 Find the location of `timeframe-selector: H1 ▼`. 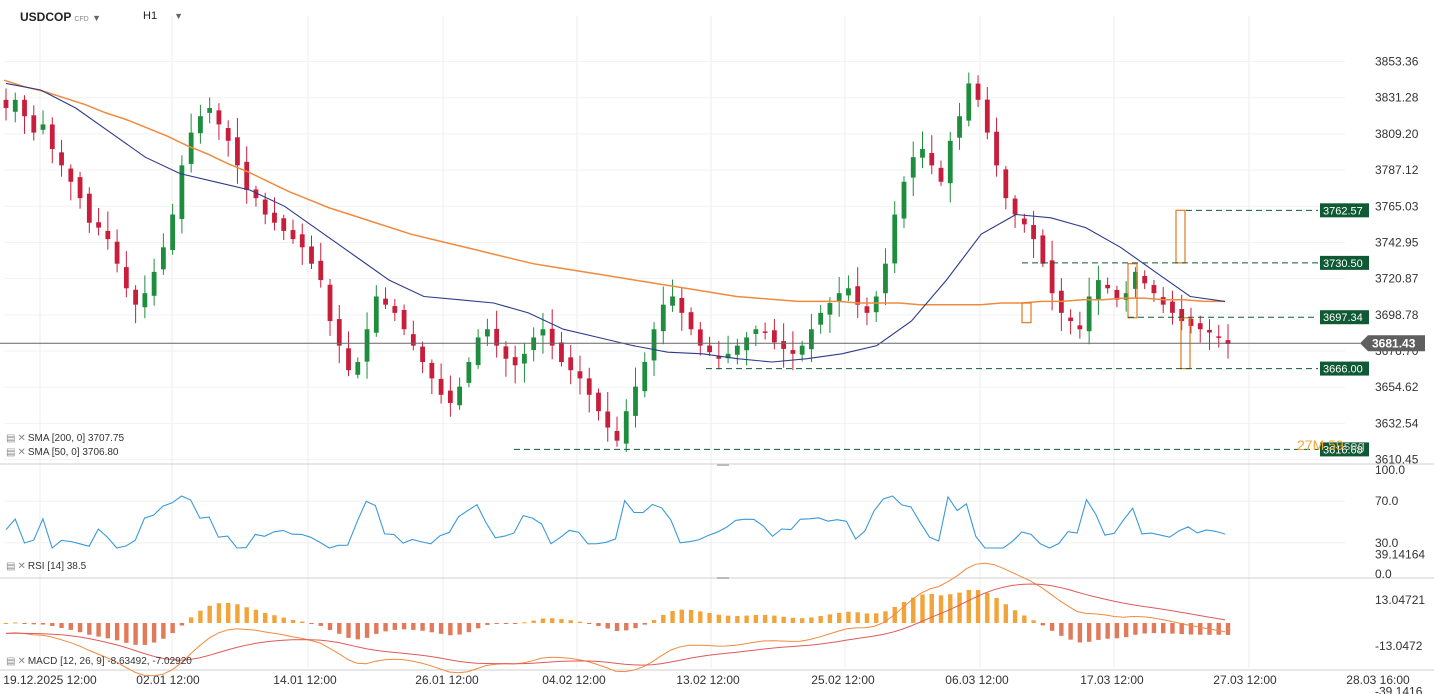

timeframe-selector: H1 ▼ is located at coordinates (163, 16).